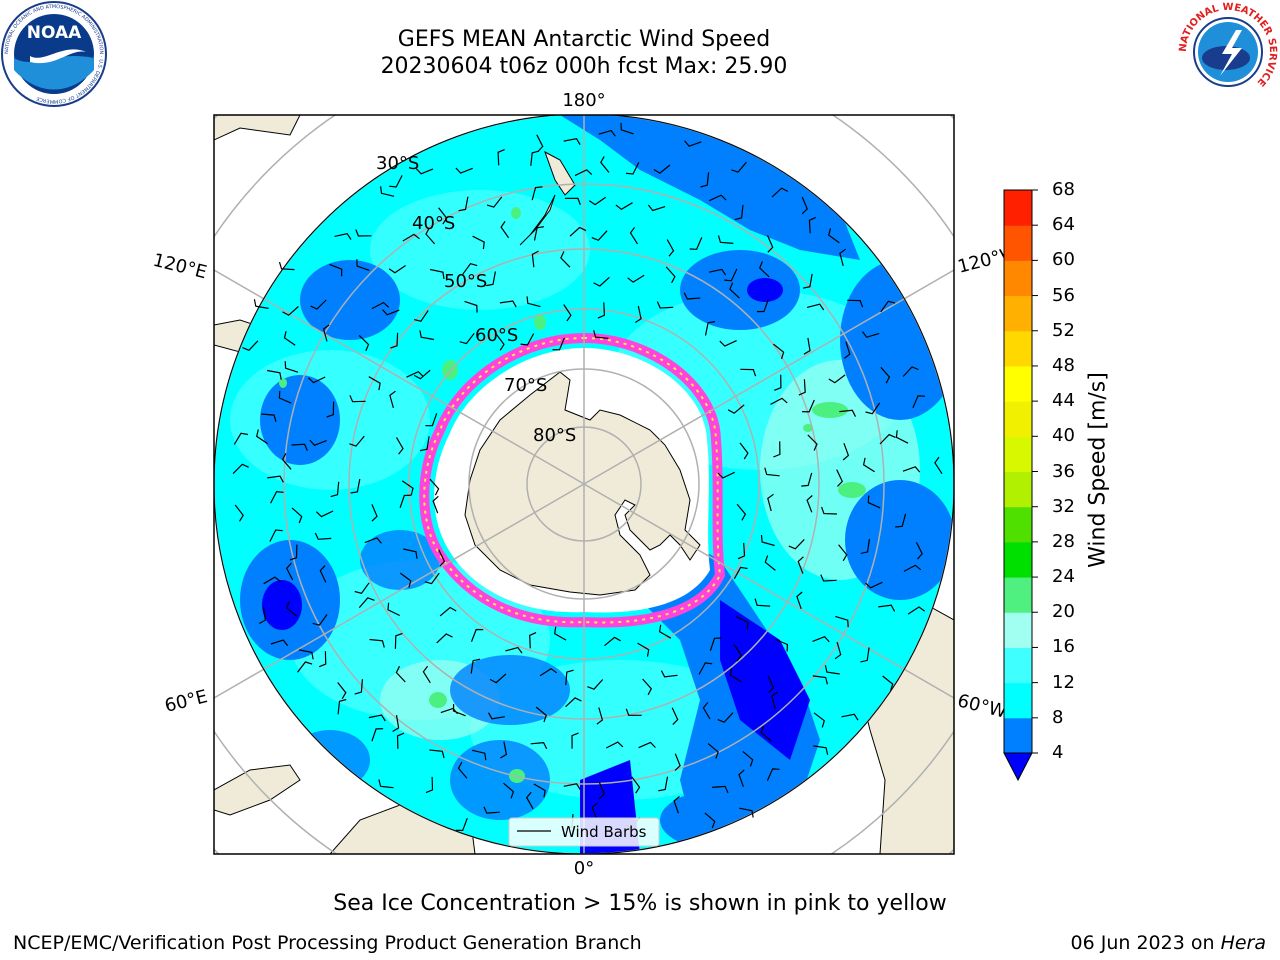 The height and width of the screenshot is (960, 1280). Describe the element at coordinates (1063, 260) in the screenshot. I see `colorbar-tick-label: 60` at that location.